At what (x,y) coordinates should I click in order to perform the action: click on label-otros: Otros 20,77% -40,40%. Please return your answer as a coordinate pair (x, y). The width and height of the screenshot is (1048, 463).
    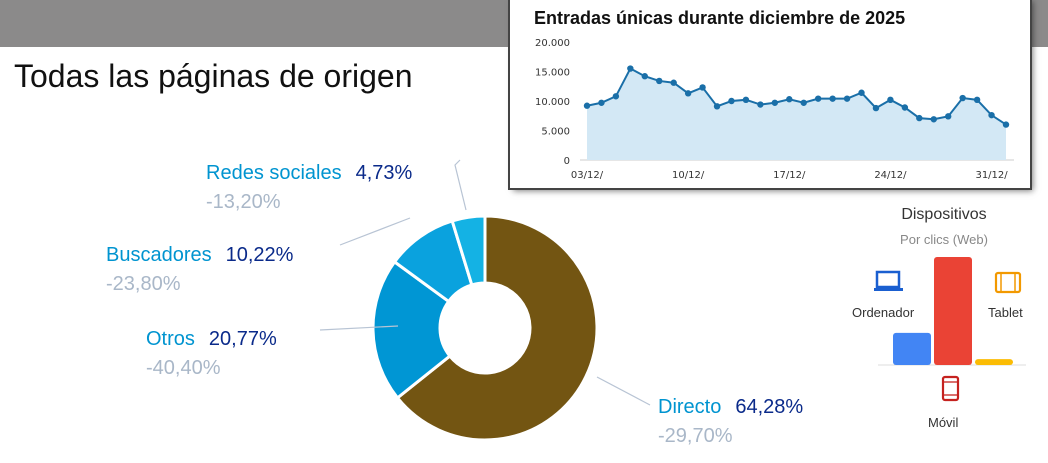
    Looking at the image, I should click on (211, 353).